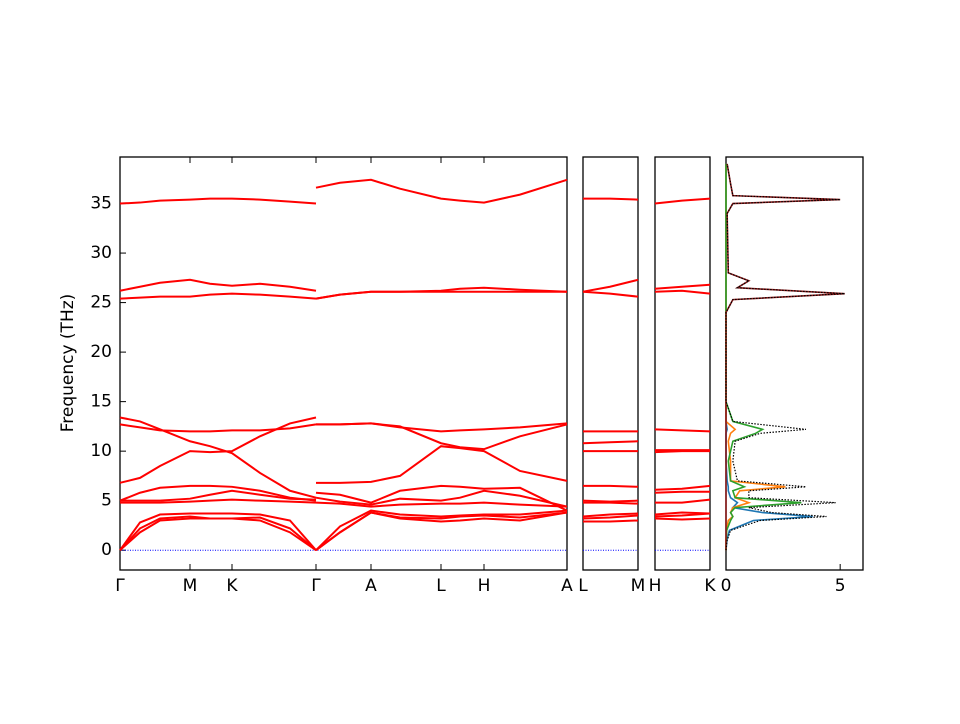  I want to click on y-tick-label: 15, so click(101, 402).